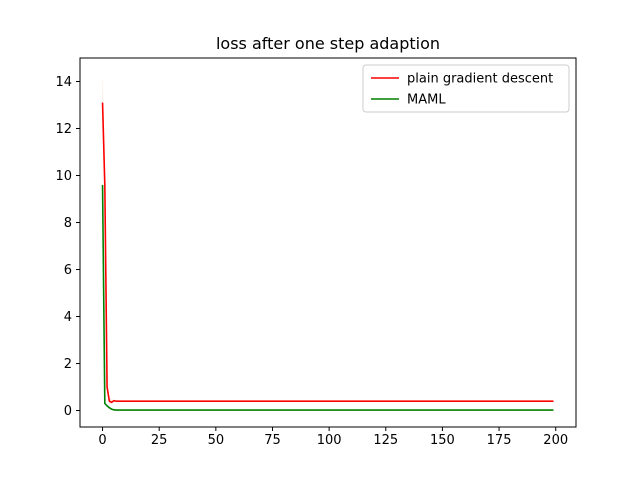 This screenshot has width=640, height=480. Describe the element at coordinates (68, 317) in the screenshot. I see `y-tick-label: 4` at that location.